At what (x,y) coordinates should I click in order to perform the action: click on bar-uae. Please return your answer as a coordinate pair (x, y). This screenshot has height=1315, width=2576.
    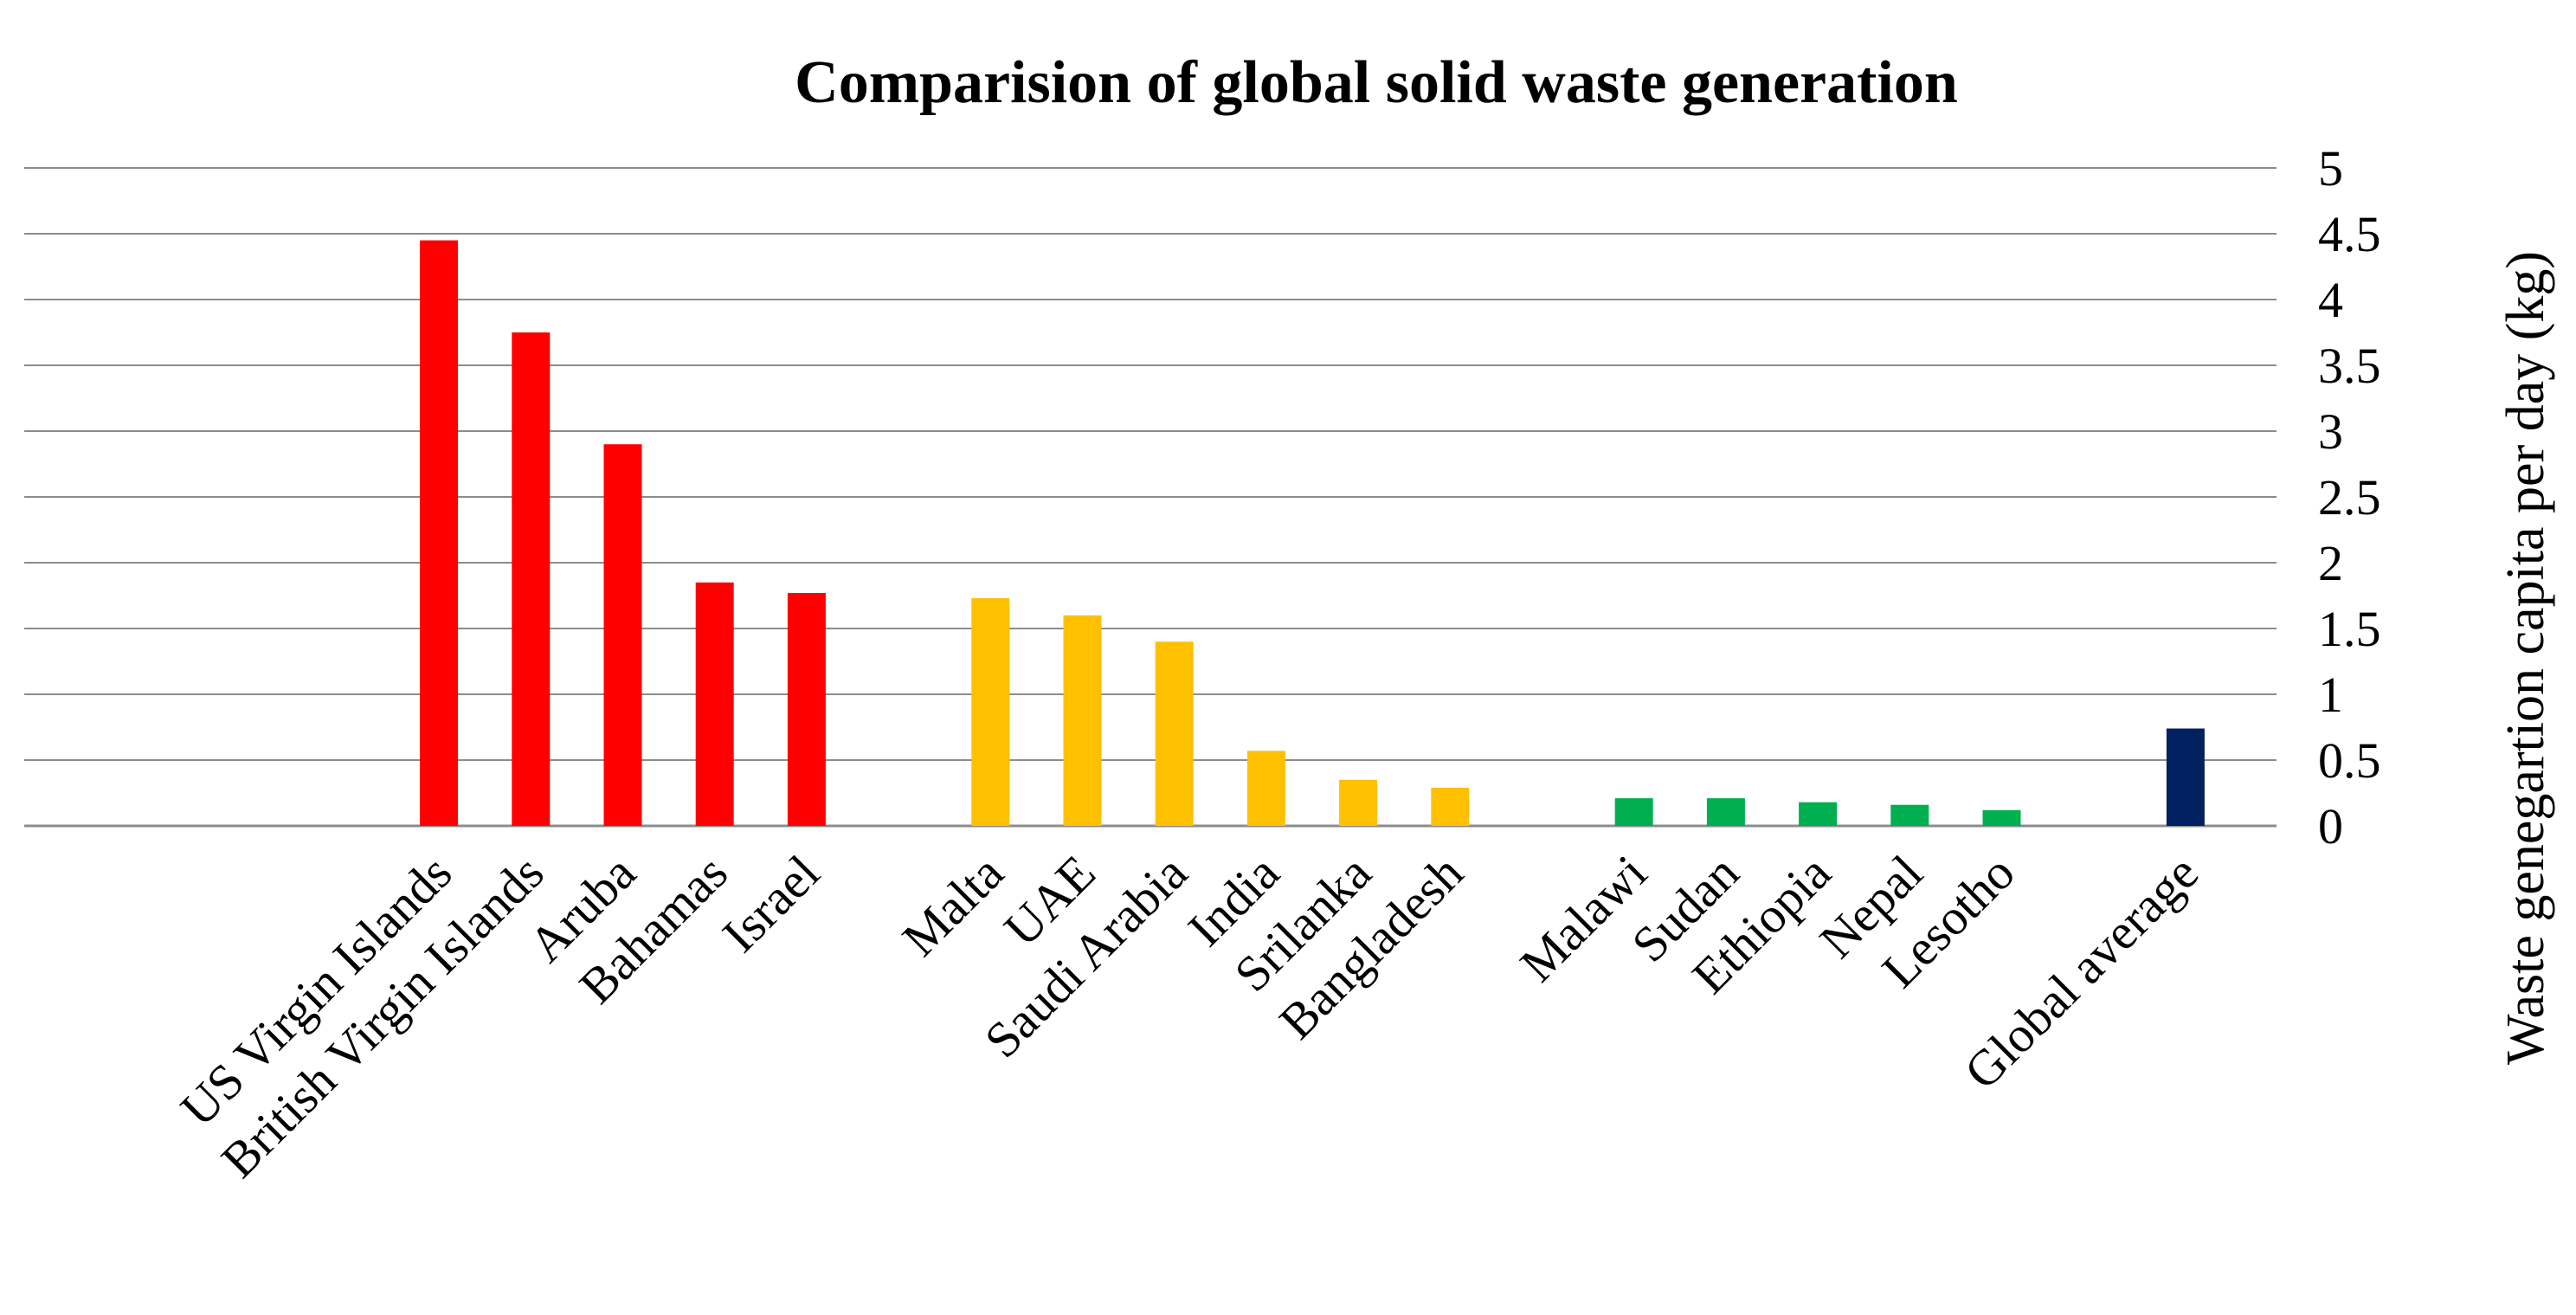
    Looking at the image, I should click on (1082, 720).